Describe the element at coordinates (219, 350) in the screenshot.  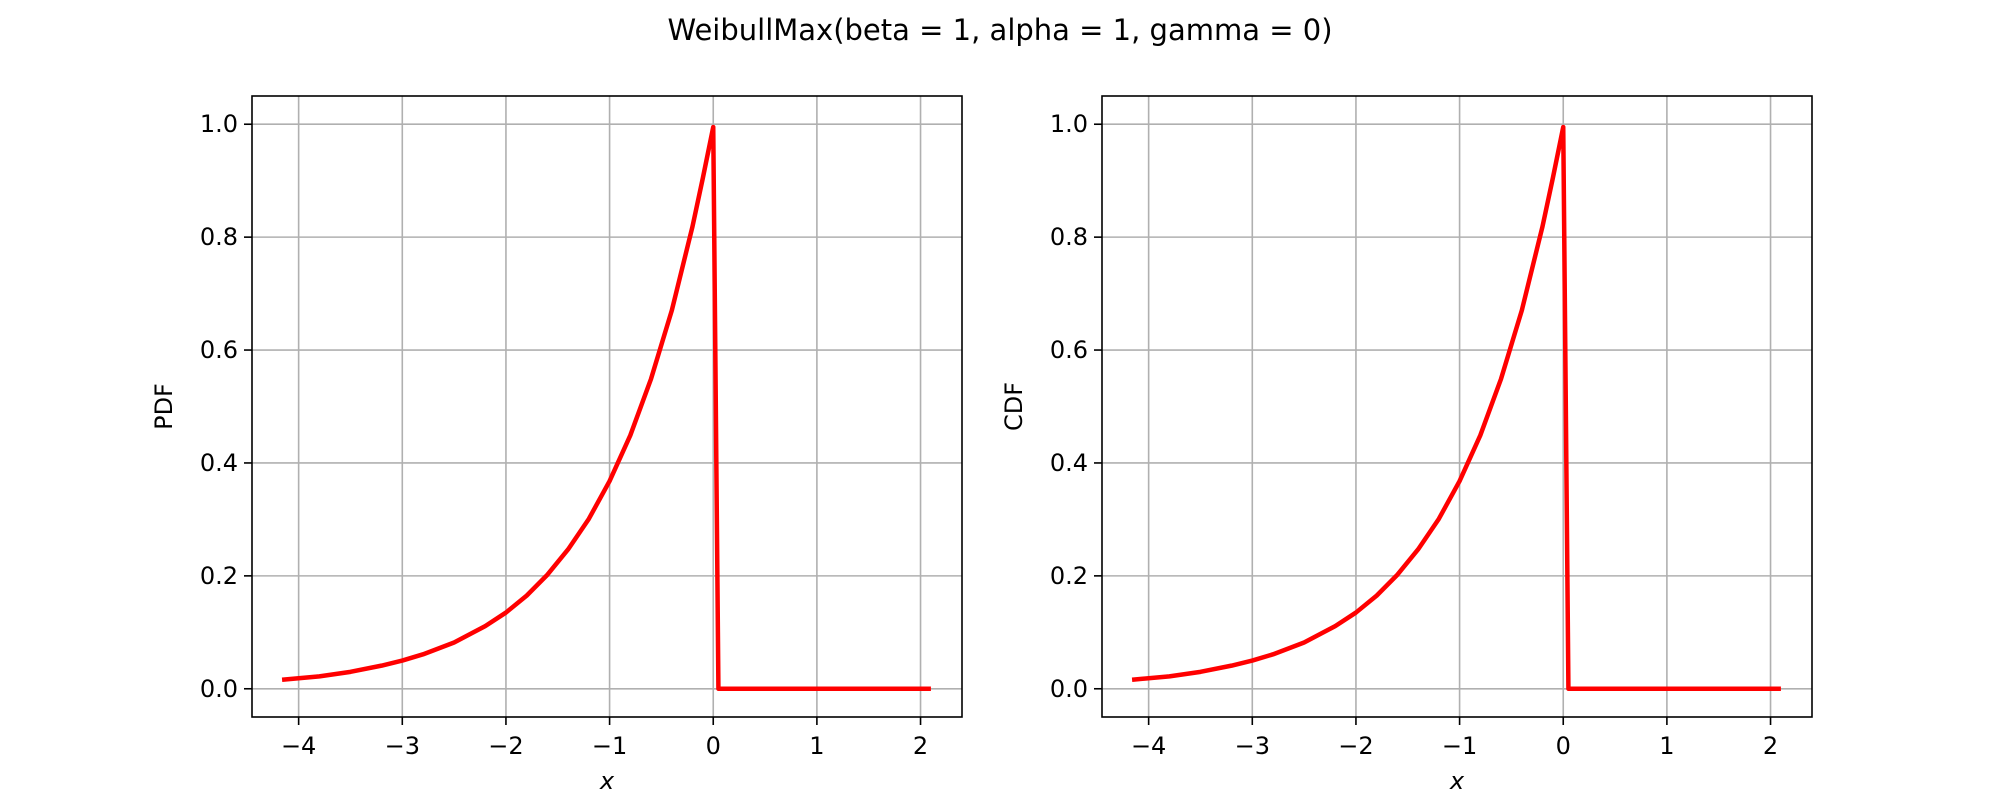
I see `pdf-ytick-label-3: 0.6` at that location.